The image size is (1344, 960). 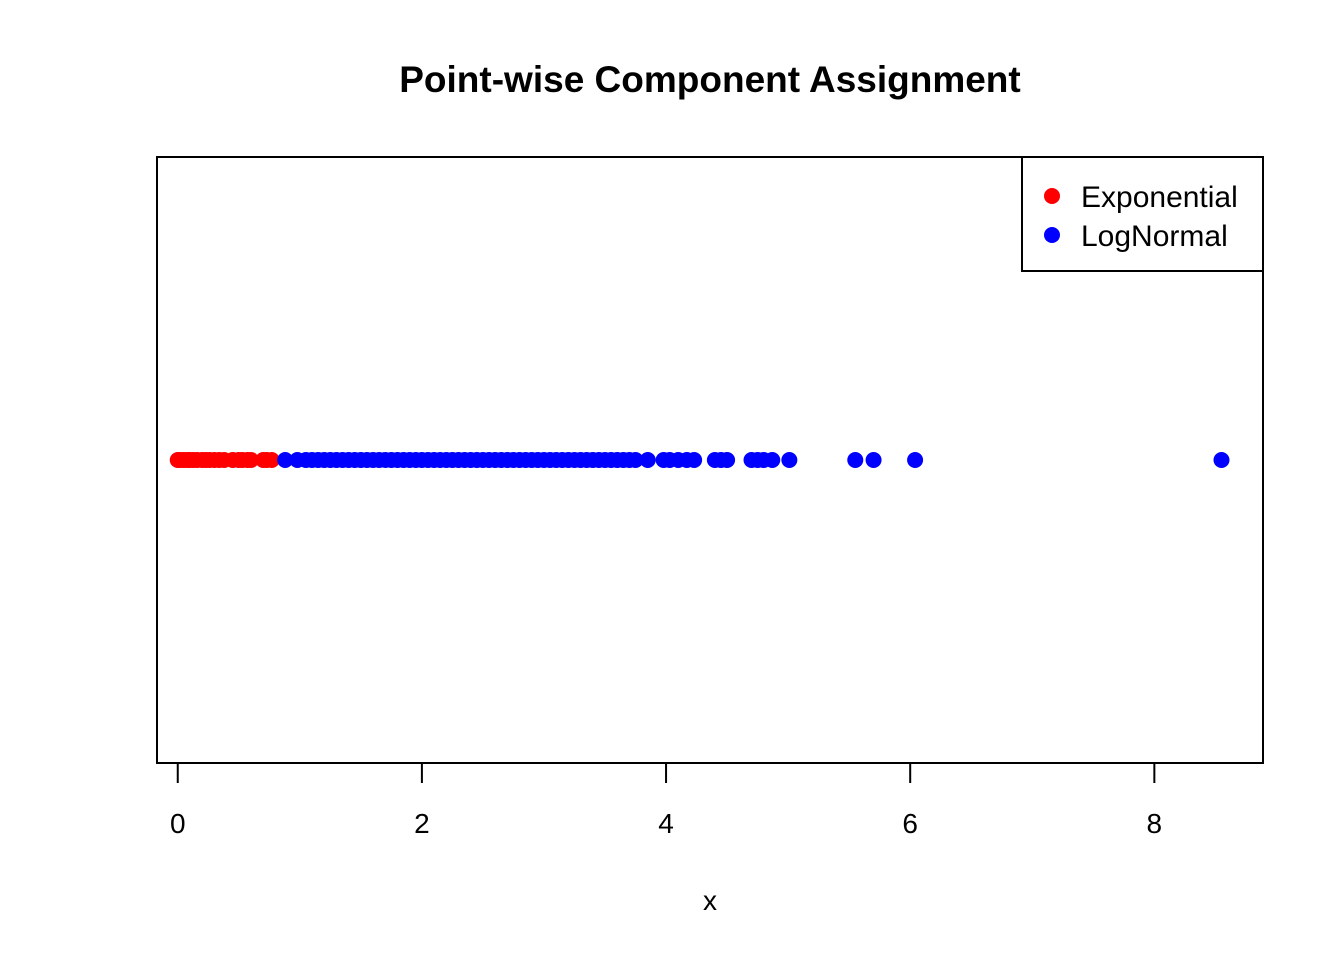 I want to click on x-axis: 0 2 4 6 8, so click(x=666, y=800).